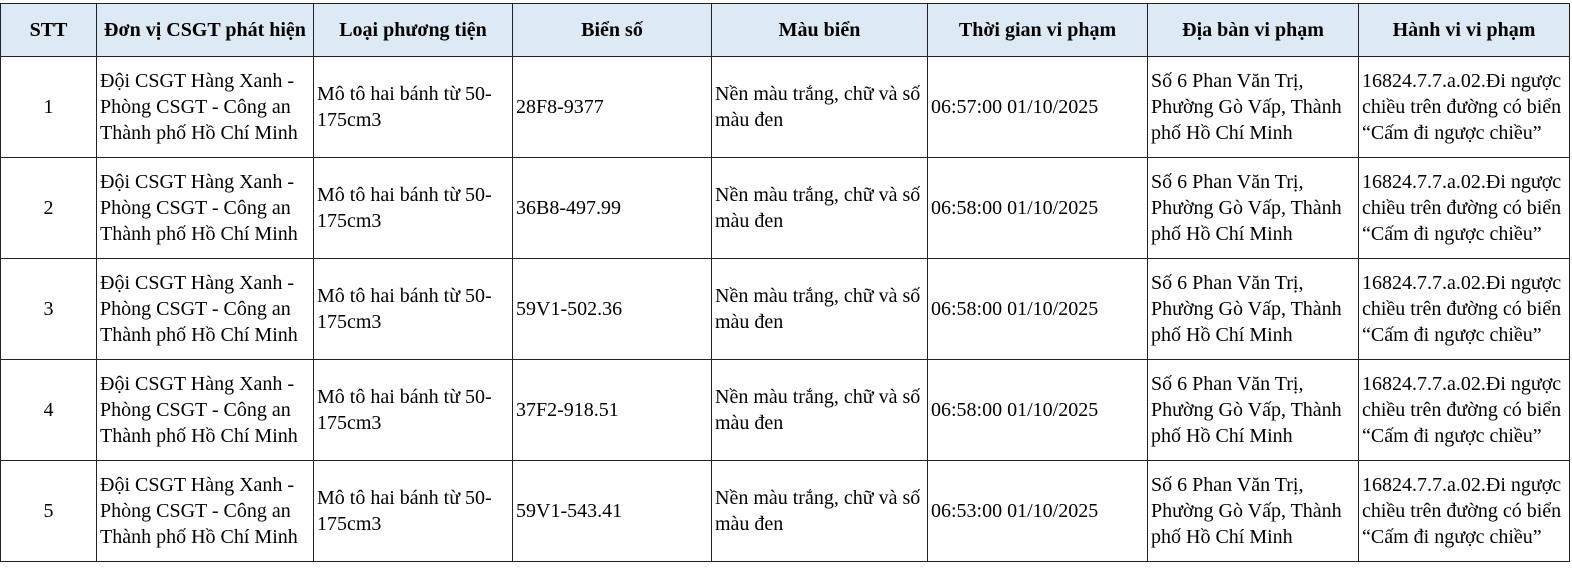 This screenshot has height=582, width=1572. Describe the element at coordinates (612, 410) in the screenshot. I see `cell-plate: 37F2-918.51` at that location.